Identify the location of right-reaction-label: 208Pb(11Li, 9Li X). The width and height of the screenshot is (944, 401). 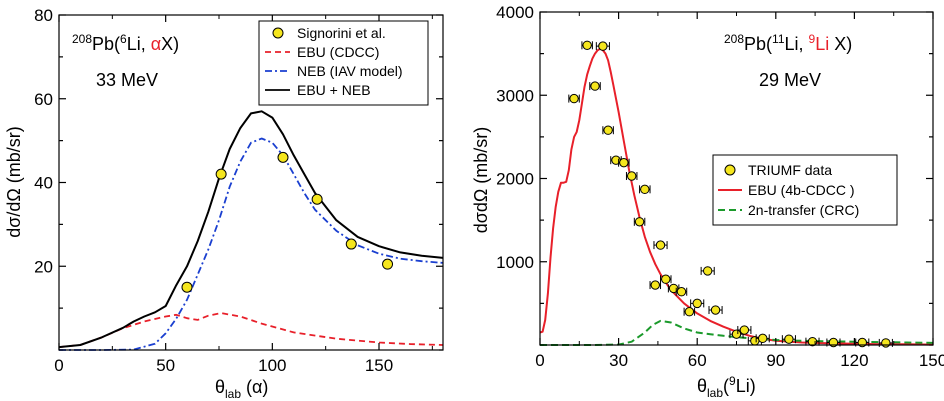
(788, 43).